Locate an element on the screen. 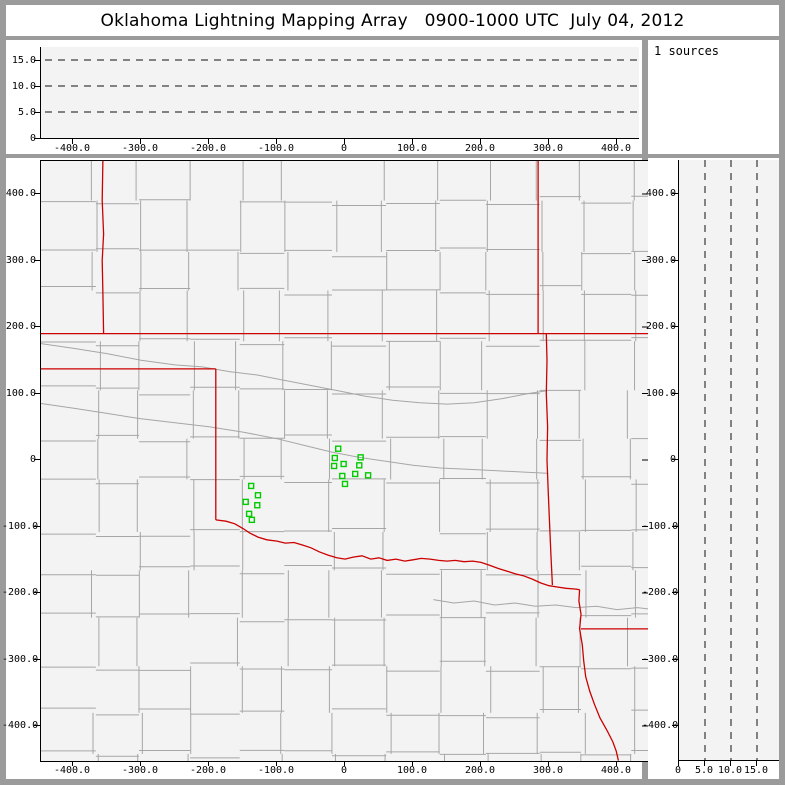  altitude-vs-ew-panel is located at coordinates (324, 97).